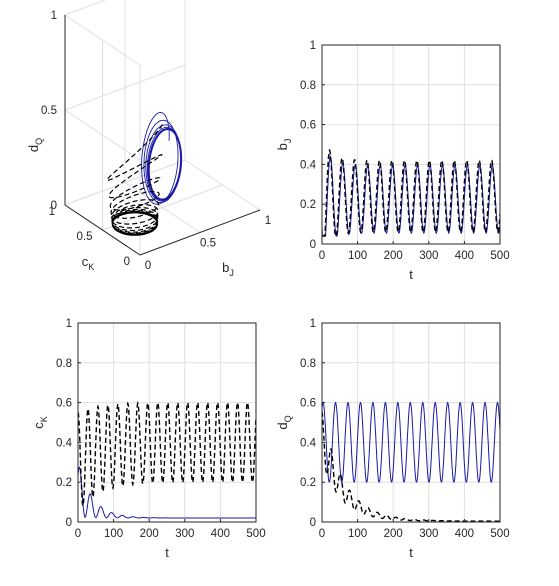 The height and width of the screenshot is (586, 559). Describe the element at coordinates (54, 16) in the screenshot. I see `z-tick-label: 1` at that location.